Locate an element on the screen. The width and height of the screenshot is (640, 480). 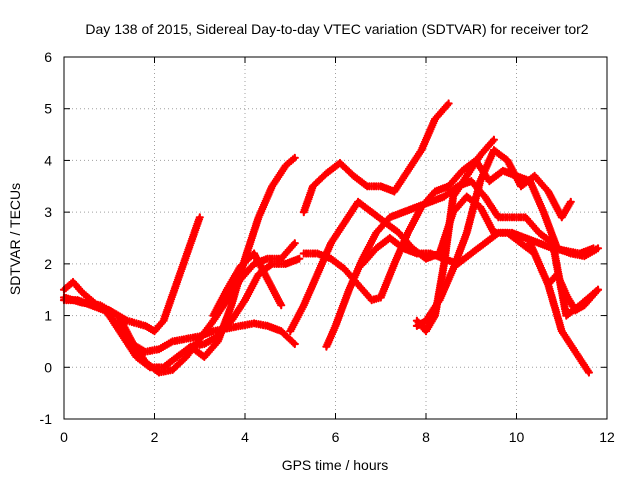
y-tick-label: 2 is located at coordinates (48, 264).